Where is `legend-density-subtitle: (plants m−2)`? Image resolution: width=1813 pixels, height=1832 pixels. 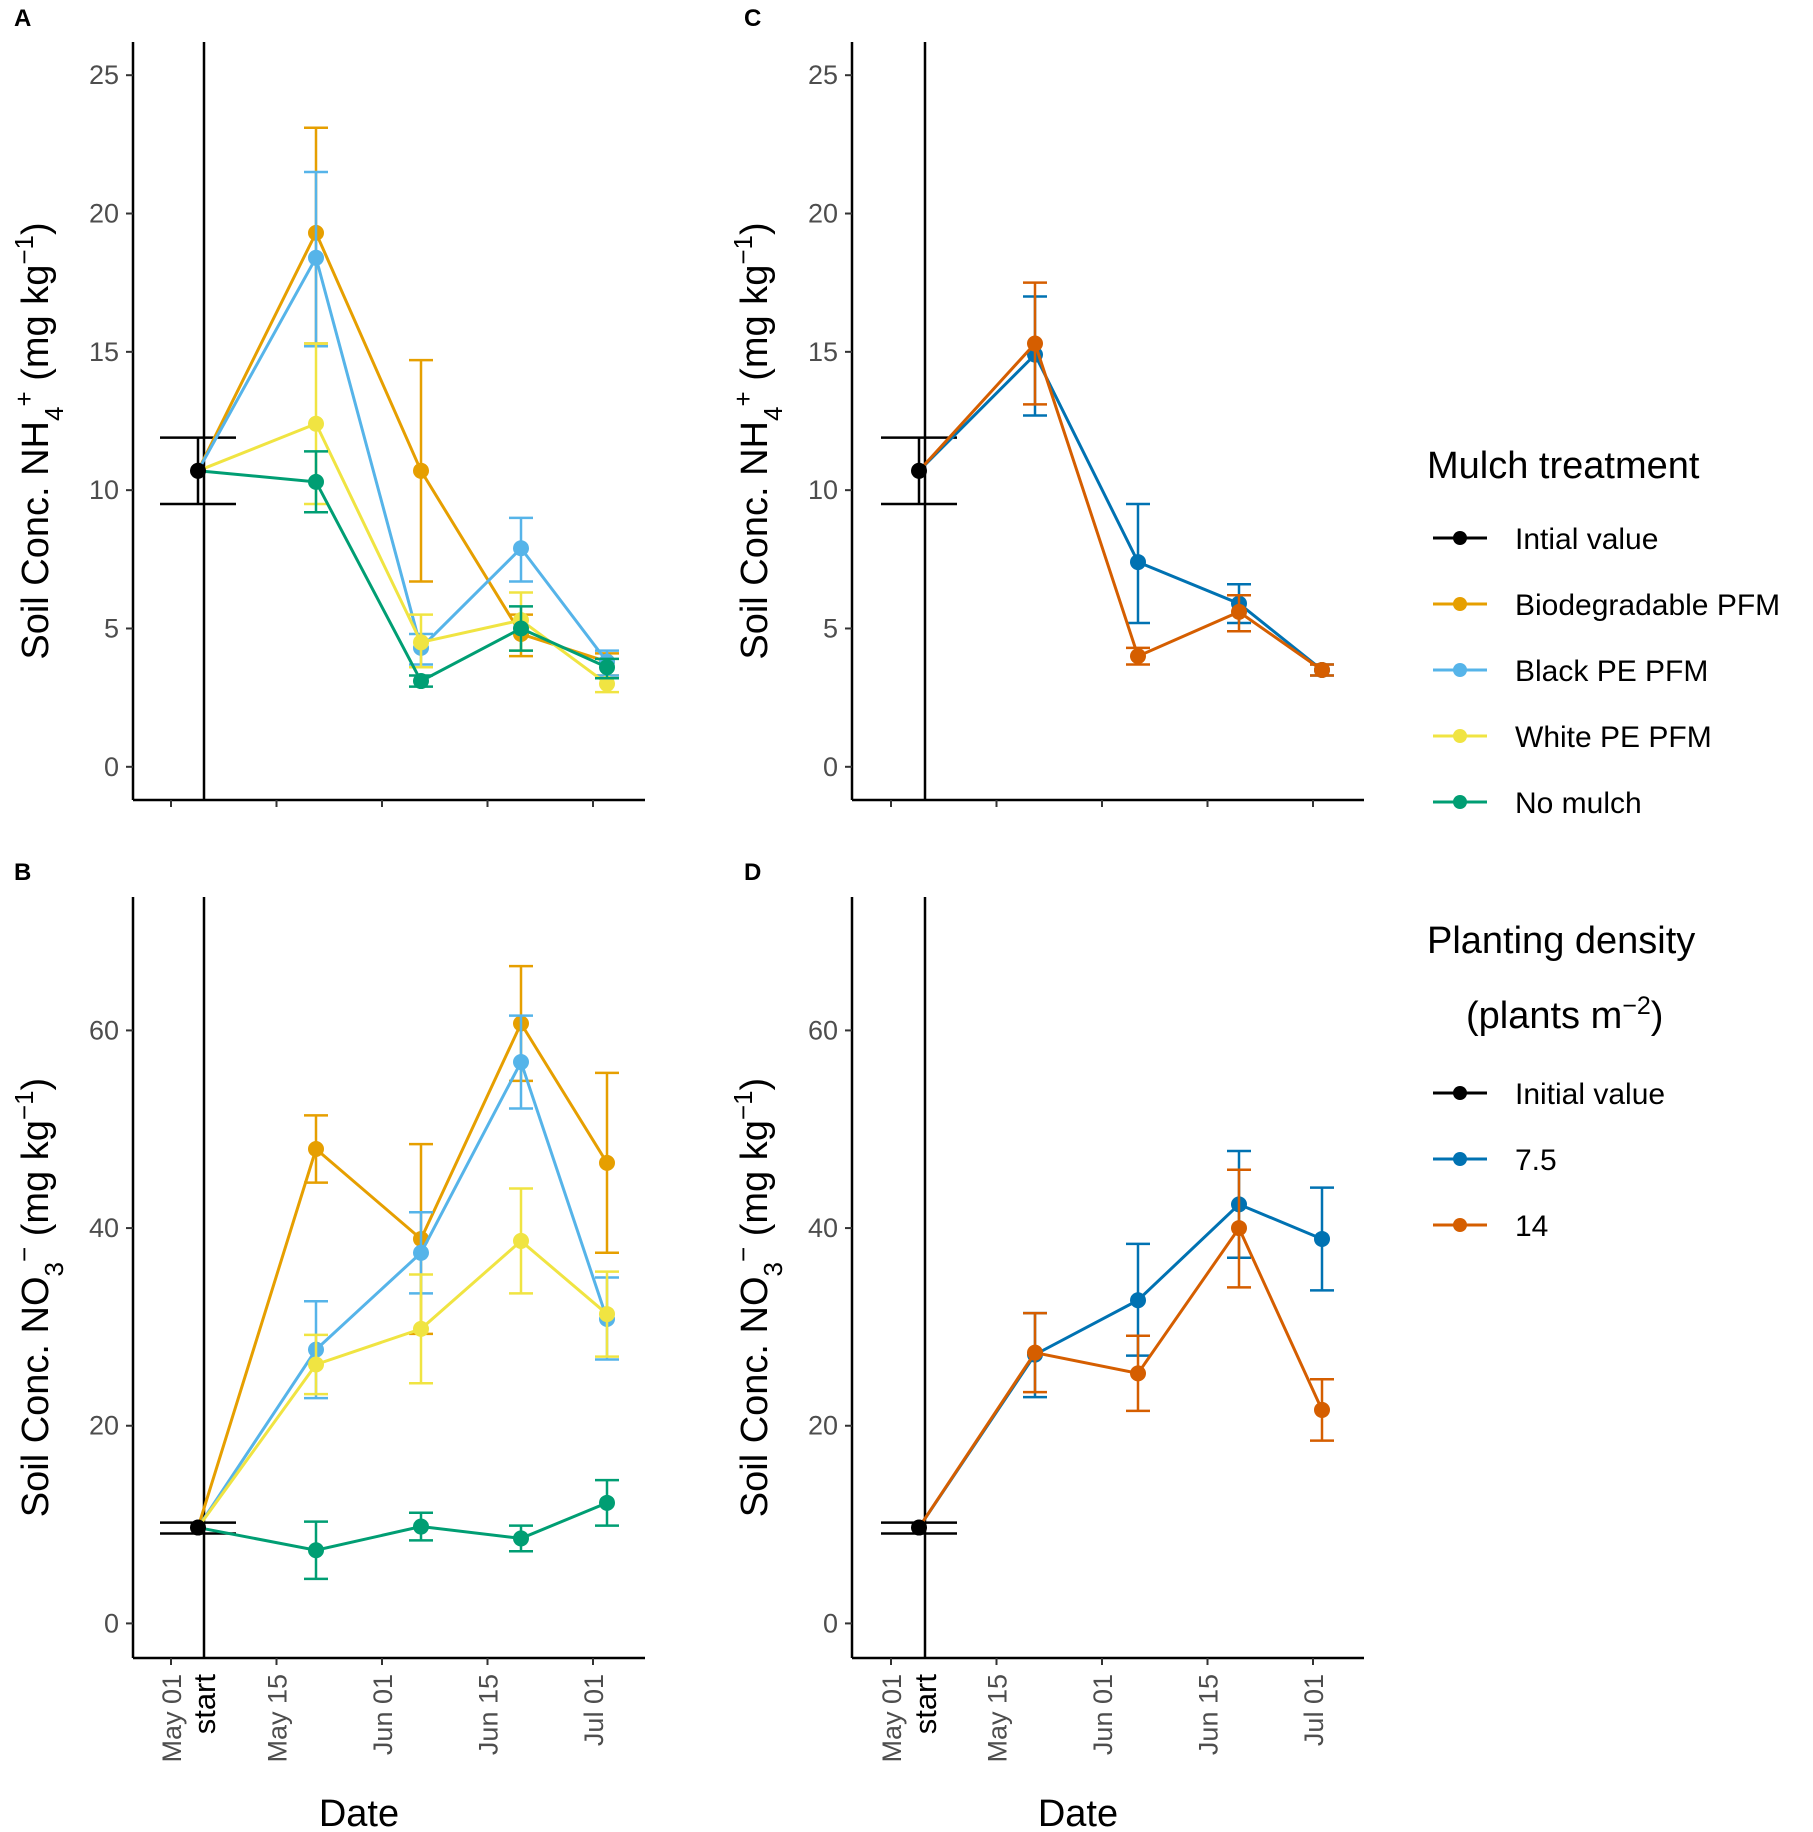
legend-density-subtitle: (plants m−2) is located at coordinates (1564, 1014).